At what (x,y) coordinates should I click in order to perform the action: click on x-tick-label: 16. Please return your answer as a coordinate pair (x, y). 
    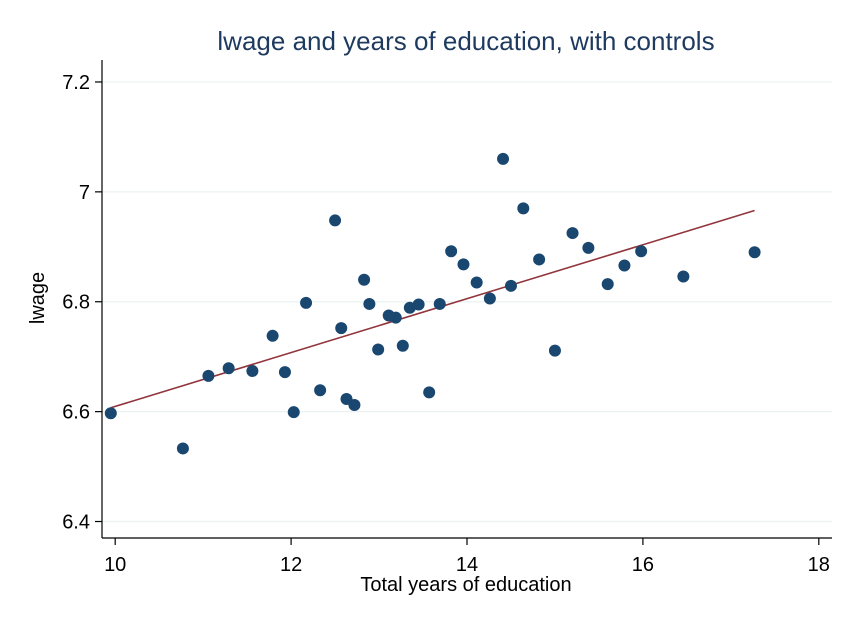
    Looking at the image, I should click on (643, 565).